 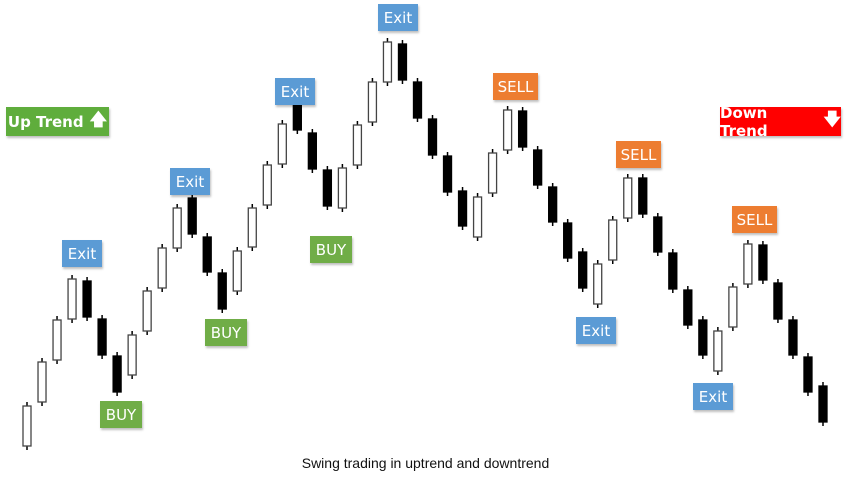 What do you see at coordinates (780, 122) in the screenshot?
I see `down-trend-label: Down Trend 🡇` at bounding box center [780, 122].